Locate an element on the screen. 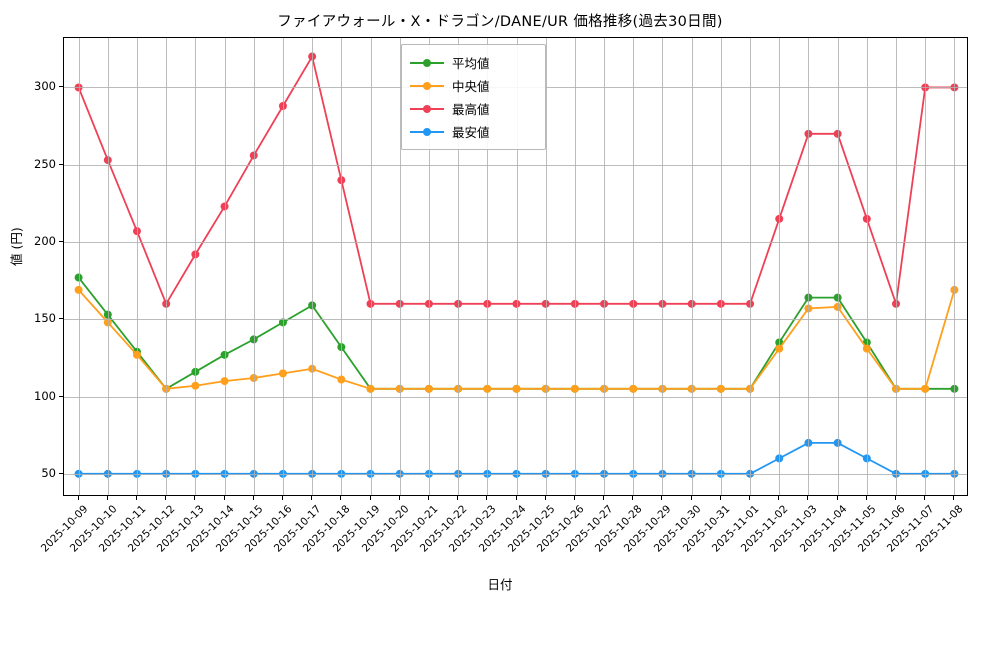 Image resolution: width=1000 pixels, height=653 pixels. legend-label: 平均値 is located at coordinates (471, 63).